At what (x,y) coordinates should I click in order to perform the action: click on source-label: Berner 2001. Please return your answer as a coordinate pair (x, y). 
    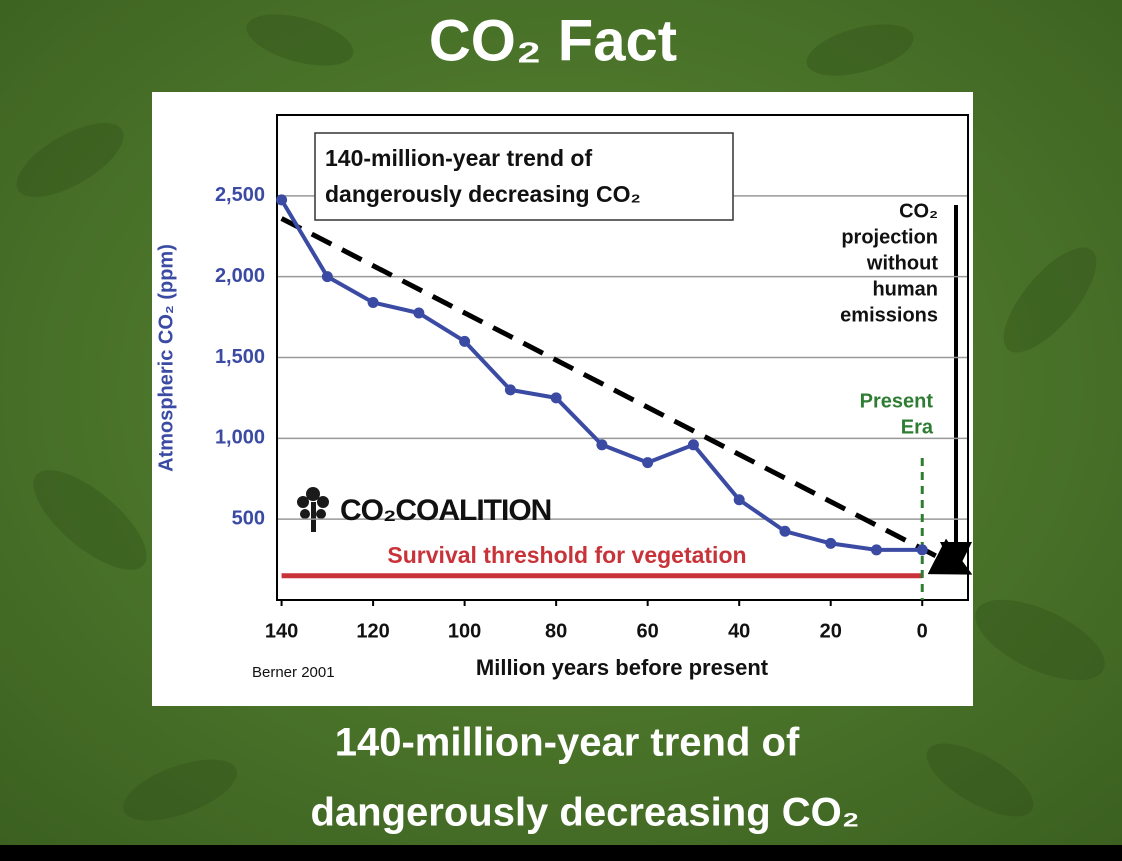
    Looking at the image, I should click on (293, 672).